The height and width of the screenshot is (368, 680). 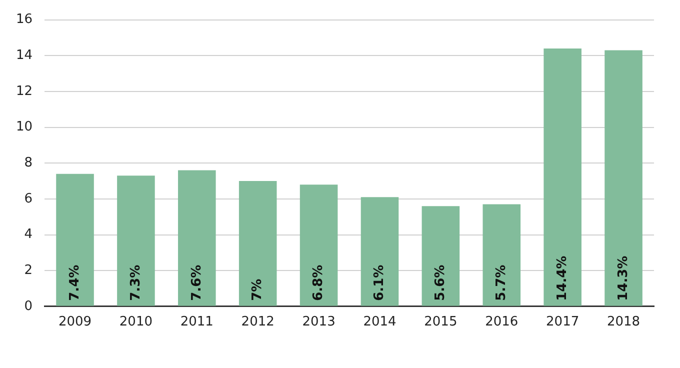 What do you see at coordinates (28, 162) in the screenshot?
I see `y-tick-label: 8` at bounding box center [28, 162].